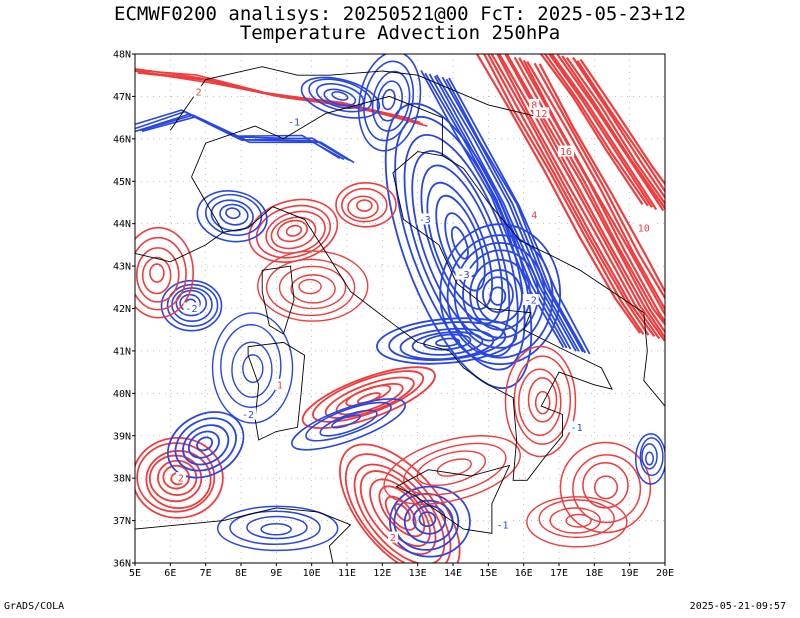 The width and height of the screenshot is (800, 618). I want to click on lat-tick-label: 42N, so click(122, 309).